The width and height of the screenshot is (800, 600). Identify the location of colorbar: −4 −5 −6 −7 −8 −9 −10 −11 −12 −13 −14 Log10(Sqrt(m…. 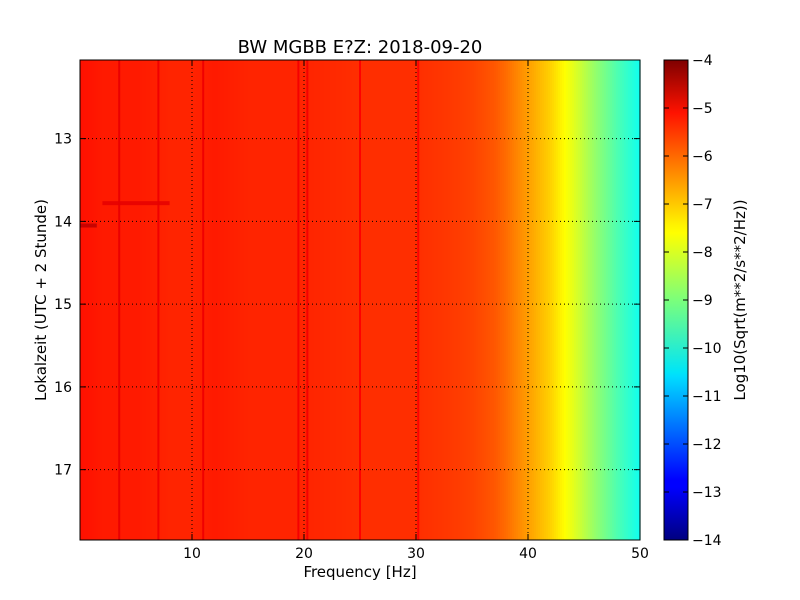
(706, 301).